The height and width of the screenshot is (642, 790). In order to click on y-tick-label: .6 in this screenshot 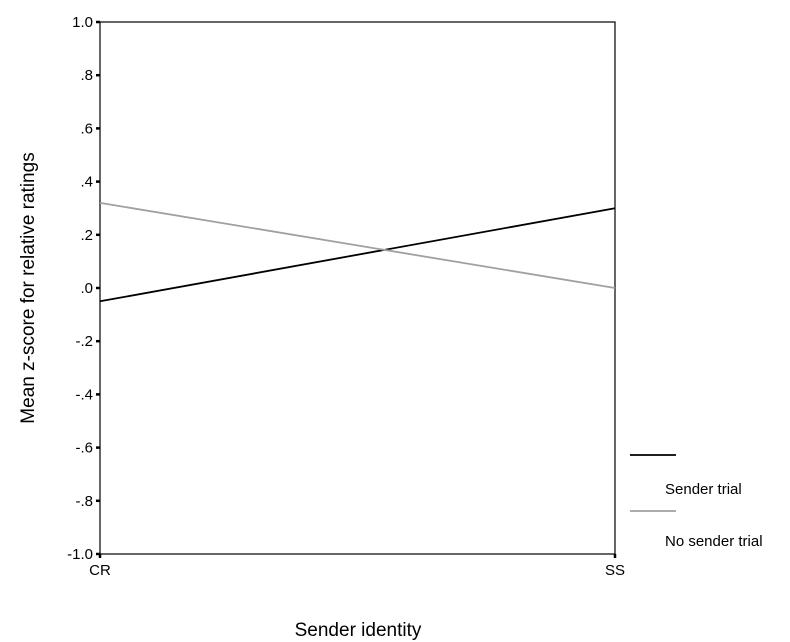, I will do `click(86, 128)`.